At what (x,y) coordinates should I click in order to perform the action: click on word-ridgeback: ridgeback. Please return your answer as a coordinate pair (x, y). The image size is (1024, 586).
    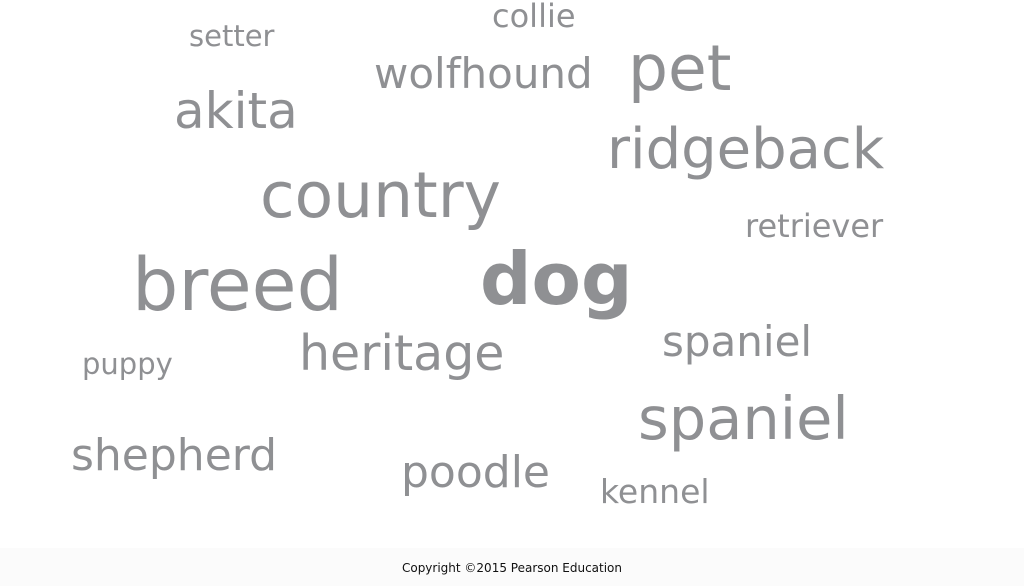
    Looking at the image, I should click on (746, 149).